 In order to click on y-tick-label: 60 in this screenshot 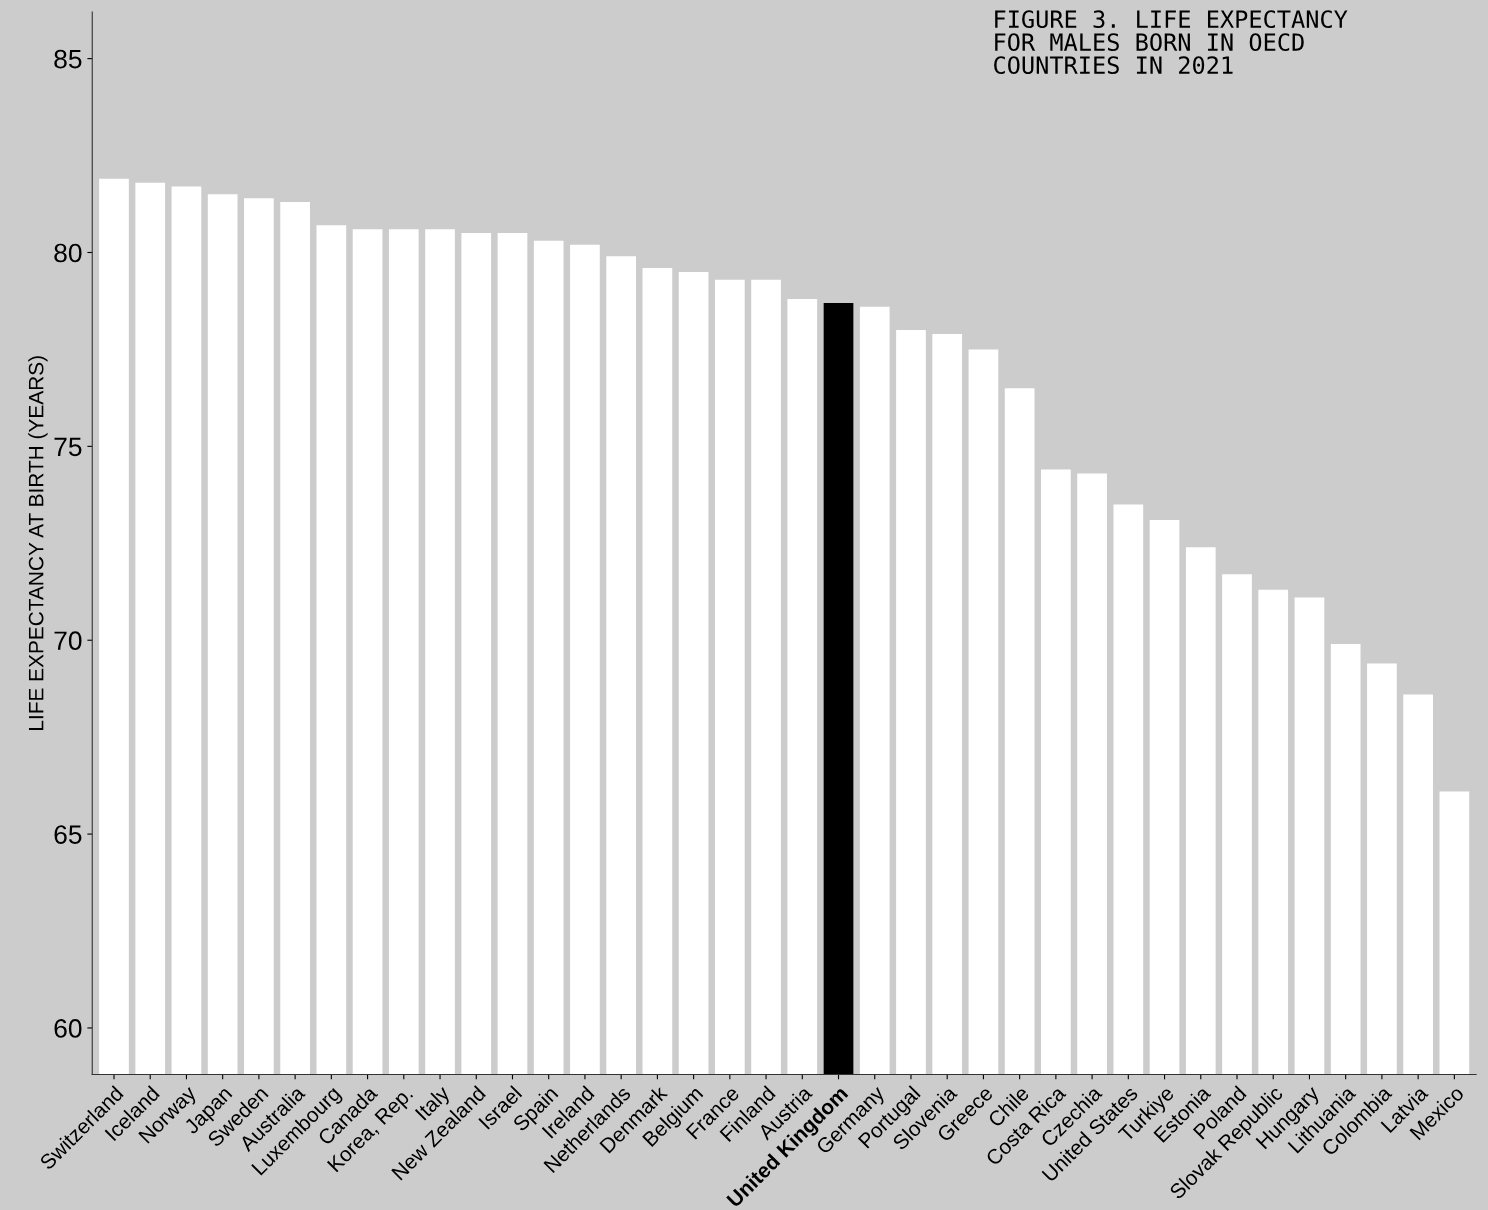, I will do `click(68, 1028)`.